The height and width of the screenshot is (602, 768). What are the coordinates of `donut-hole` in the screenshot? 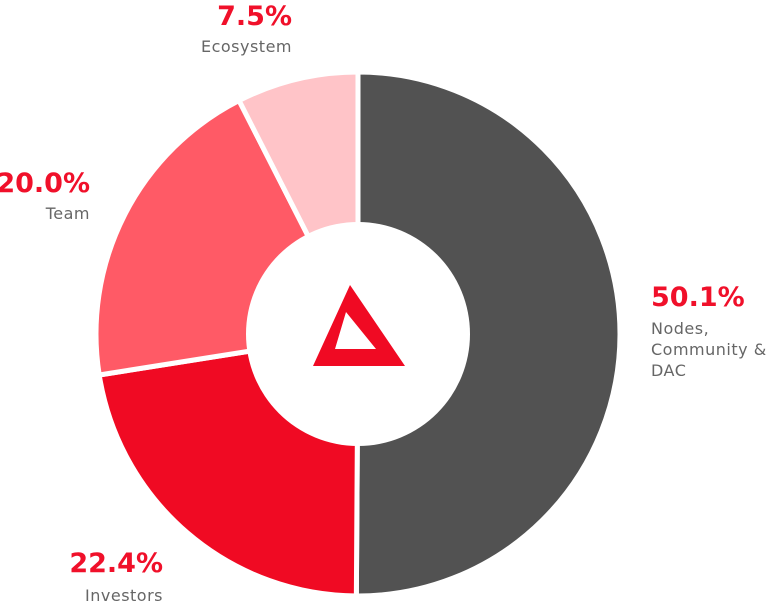 It's located at (358, 334).